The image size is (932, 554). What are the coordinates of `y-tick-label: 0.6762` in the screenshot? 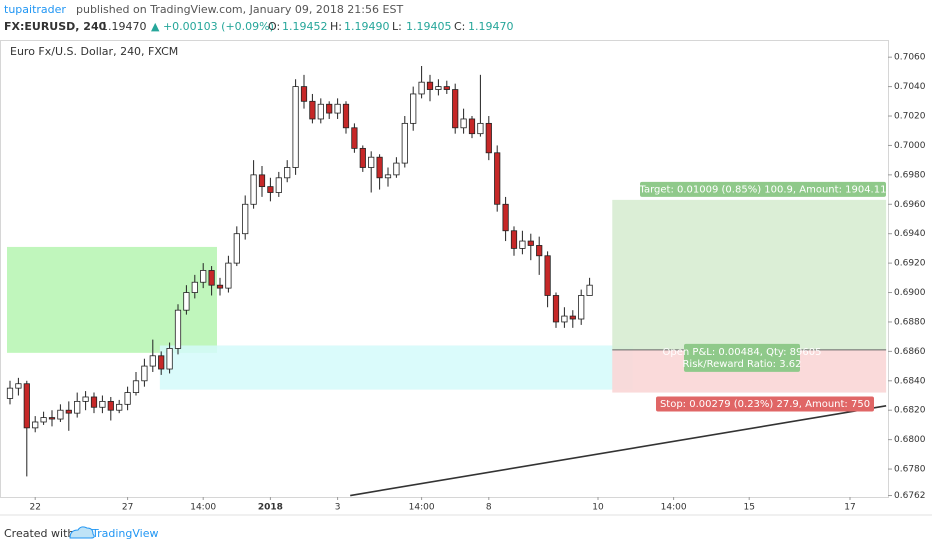 It's located at (910, 496).